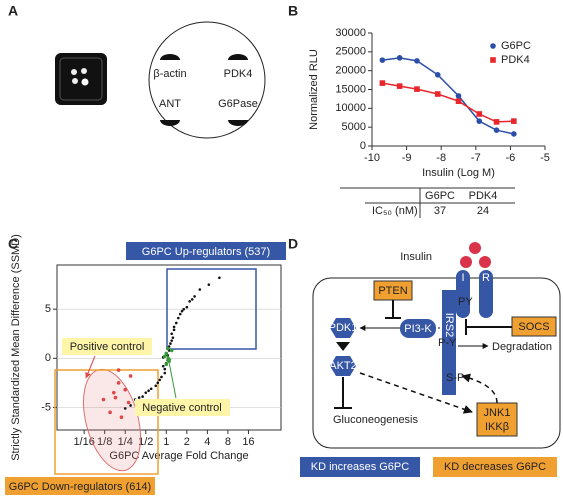 The width and height of the screenshot is (563, 499). I want to click on array-label: ANT, so click(170, 104).